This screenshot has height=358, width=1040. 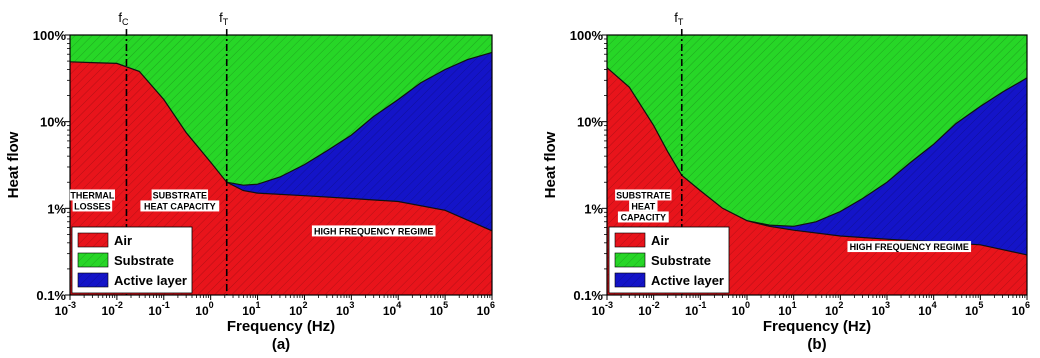 I want to click on annotation-line: LOSSES, so click(x=92, y=206).